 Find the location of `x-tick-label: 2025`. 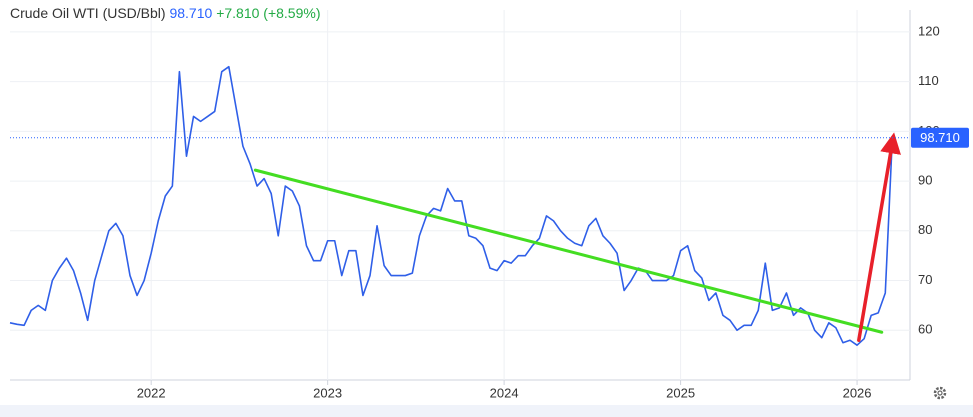

x-tick-label: 2025 is located at coordinates (680, 392).